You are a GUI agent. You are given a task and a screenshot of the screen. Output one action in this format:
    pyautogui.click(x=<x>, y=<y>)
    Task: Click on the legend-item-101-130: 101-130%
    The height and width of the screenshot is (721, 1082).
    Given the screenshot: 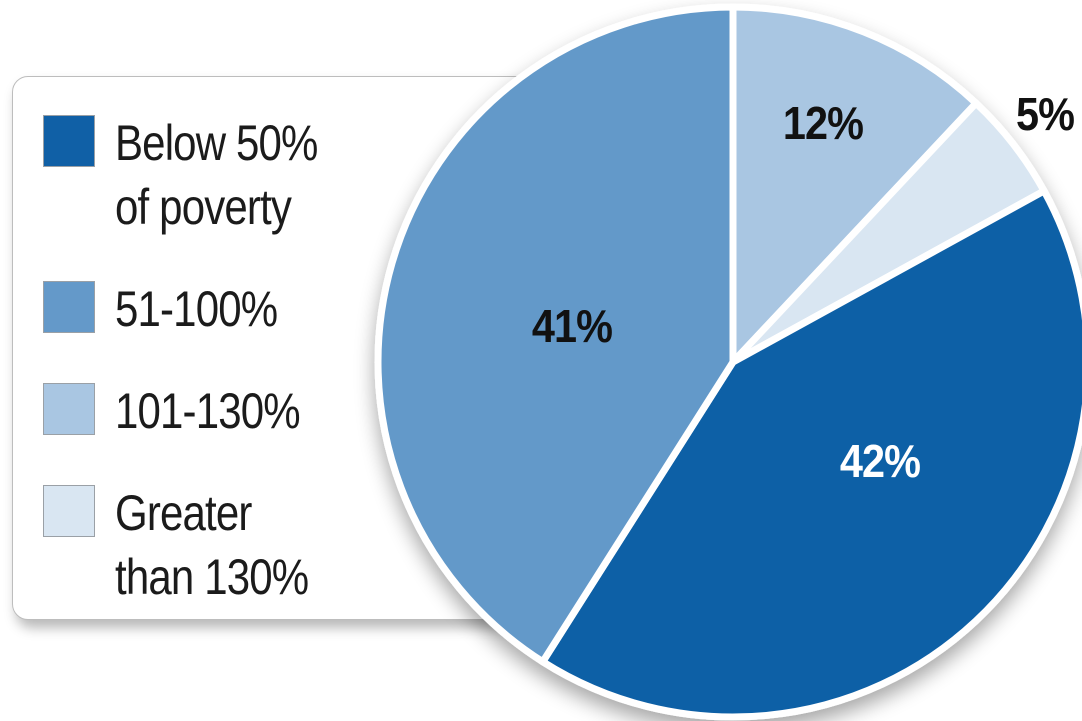 What is the action you would take?
    pyautogui.click(x=189, y=411)
    